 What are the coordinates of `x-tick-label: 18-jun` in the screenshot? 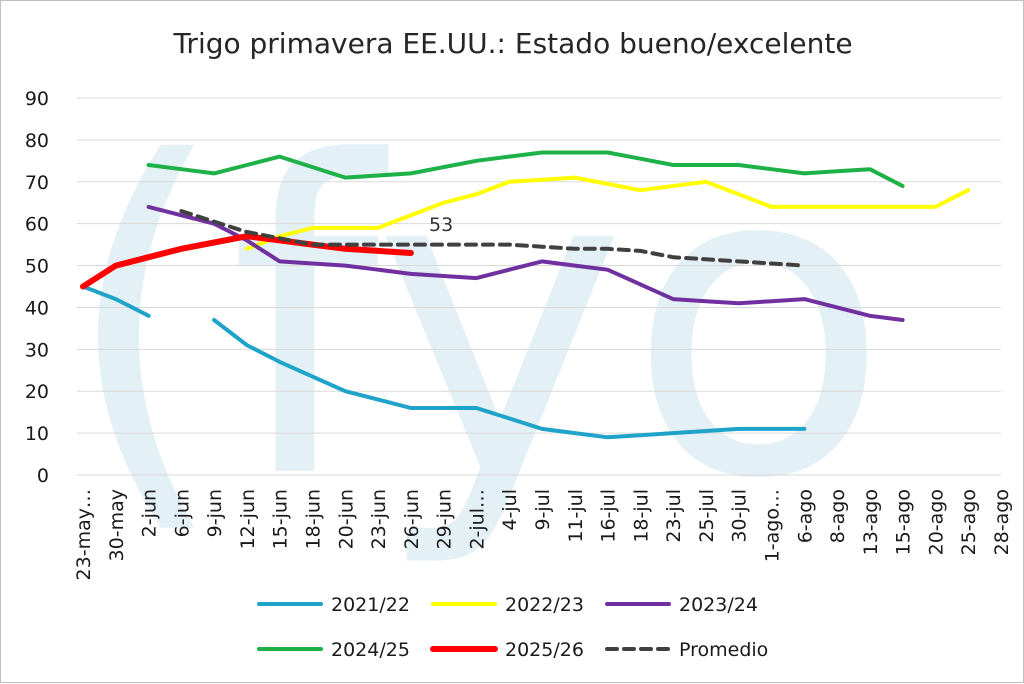 It's located at (314, 519).